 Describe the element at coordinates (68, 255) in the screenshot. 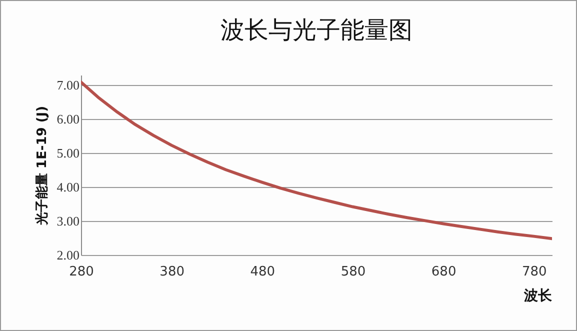

I see `y-tick-label: 2.00` at that location.